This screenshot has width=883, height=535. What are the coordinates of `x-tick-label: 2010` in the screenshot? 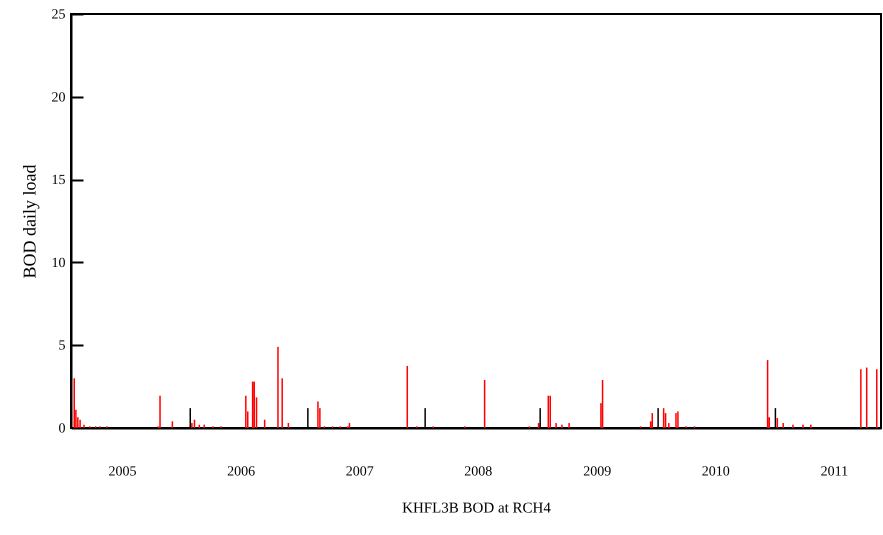 It's located at (716, 472).